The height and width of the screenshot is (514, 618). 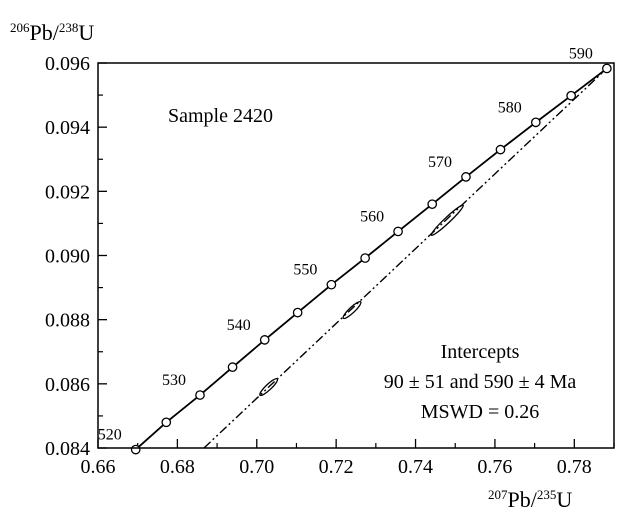 What do you see at coordinates (372, 216) in the screenshot?
I see `concordia-age-label: 560` at bounding box center [372, 216].